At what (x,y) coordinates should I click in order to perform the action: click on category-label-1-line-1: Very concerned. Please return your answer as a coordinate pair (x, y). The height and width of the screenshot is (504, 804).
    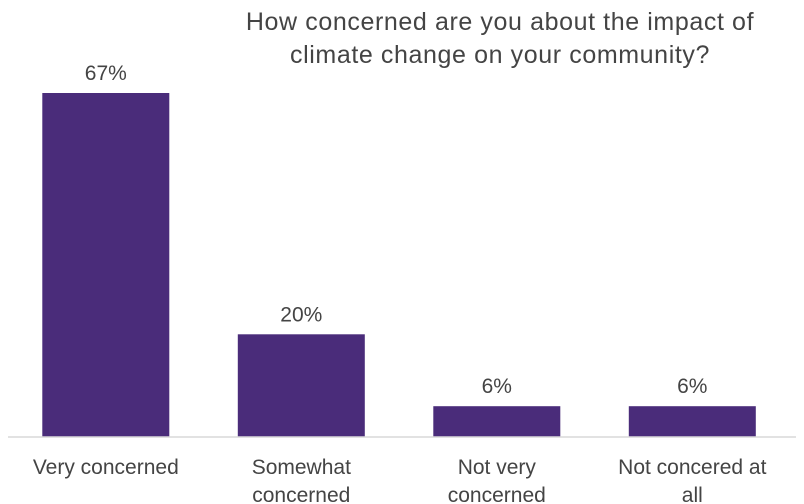
    Looking at the image, I should click on (106, 467).